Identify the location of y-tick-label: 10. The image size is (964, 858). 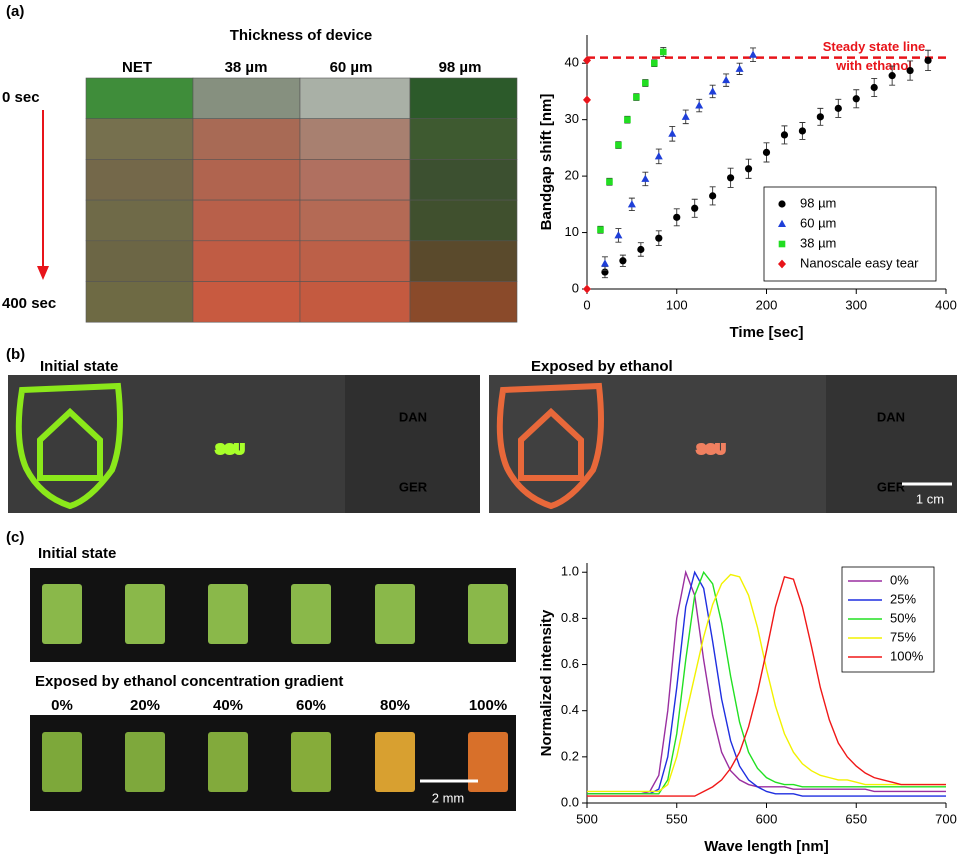
(572, 231).